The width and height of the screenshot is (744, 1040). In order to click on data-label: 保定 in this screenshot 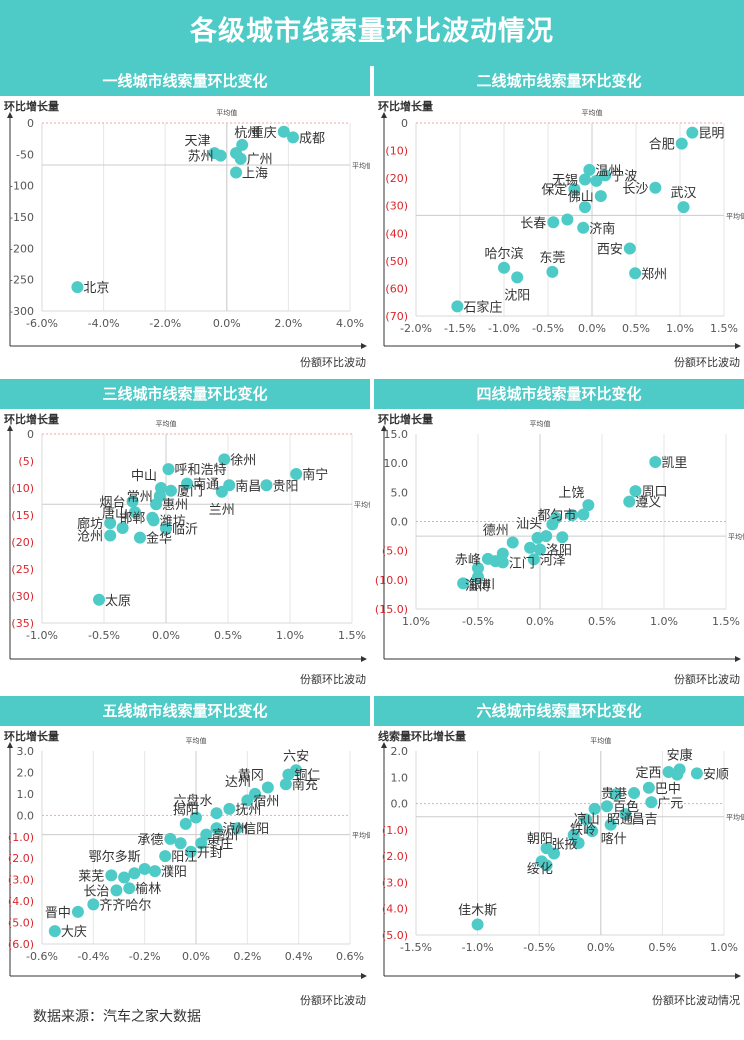, I will do `click(554, 190)`.